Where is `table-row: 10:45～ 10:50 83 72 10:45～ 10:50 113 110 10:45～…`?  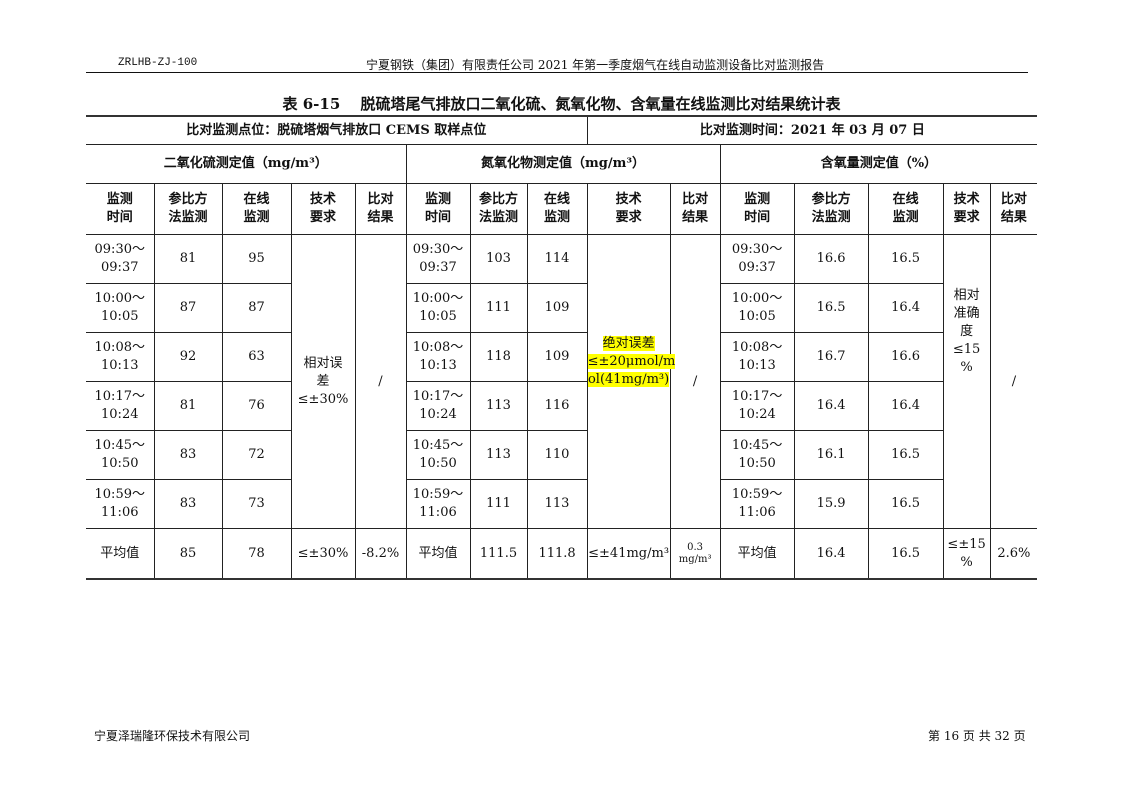
table-row: 10:45～ 10:50 83 72 10:45～ 10:50 113 110 10:45～… is located at coordinates (561, 455).